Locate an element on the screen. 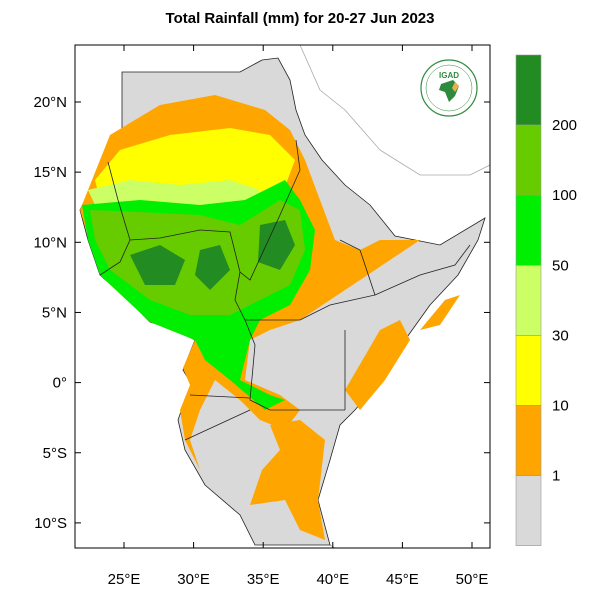  neighbor-coastline is located at coordinates (394, 110).